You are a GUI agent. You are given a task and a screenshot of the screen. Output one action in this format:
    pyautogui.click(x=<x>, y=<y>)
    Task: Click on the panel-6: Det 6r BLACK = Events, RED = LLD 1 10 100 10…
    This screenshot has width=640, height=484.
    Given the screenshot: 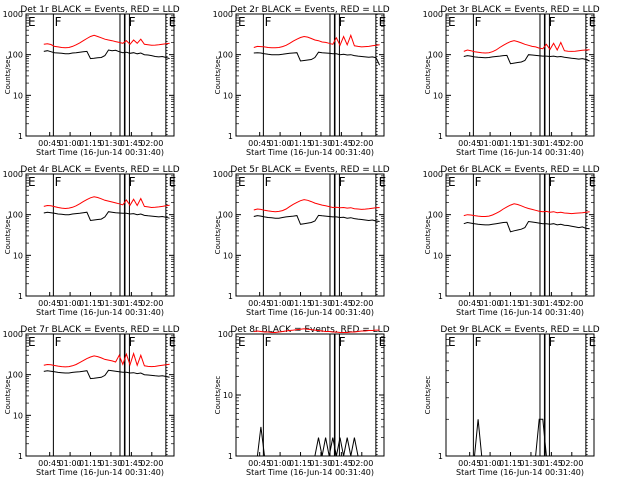 What is the action you would take?
    pyautogui.click(x=511, y=241)
    